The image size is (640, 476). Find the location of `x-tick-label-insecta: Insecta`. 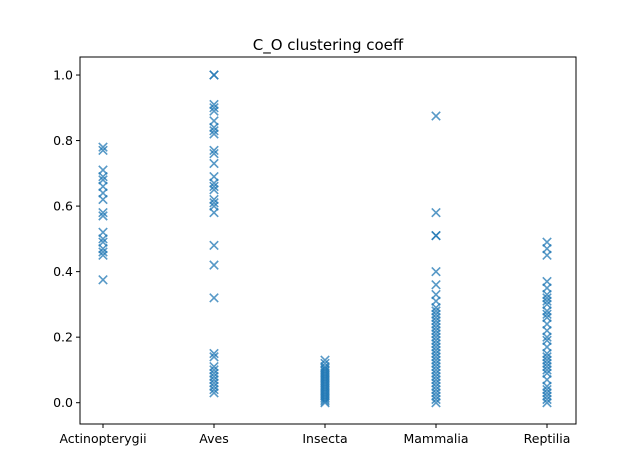

x-tick-label-insecta: Insecta is located at coordinates (324, 438).